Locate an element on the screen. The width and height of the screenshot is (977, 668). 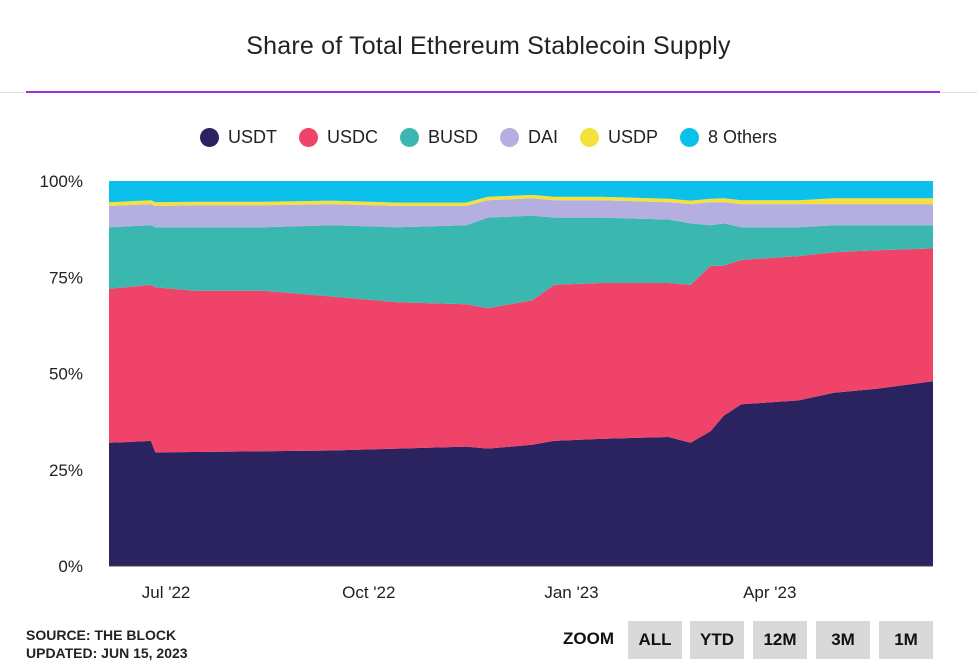
legend-label: USDT is located at coordinates (252, 137).